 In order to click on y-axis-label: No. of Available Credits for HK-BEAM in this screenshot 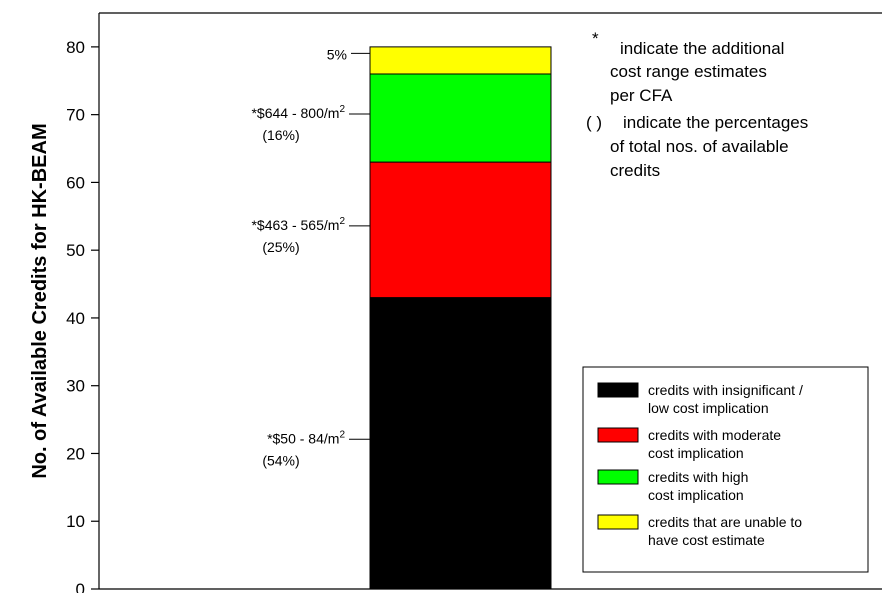, I will do `click(40, 300)`.